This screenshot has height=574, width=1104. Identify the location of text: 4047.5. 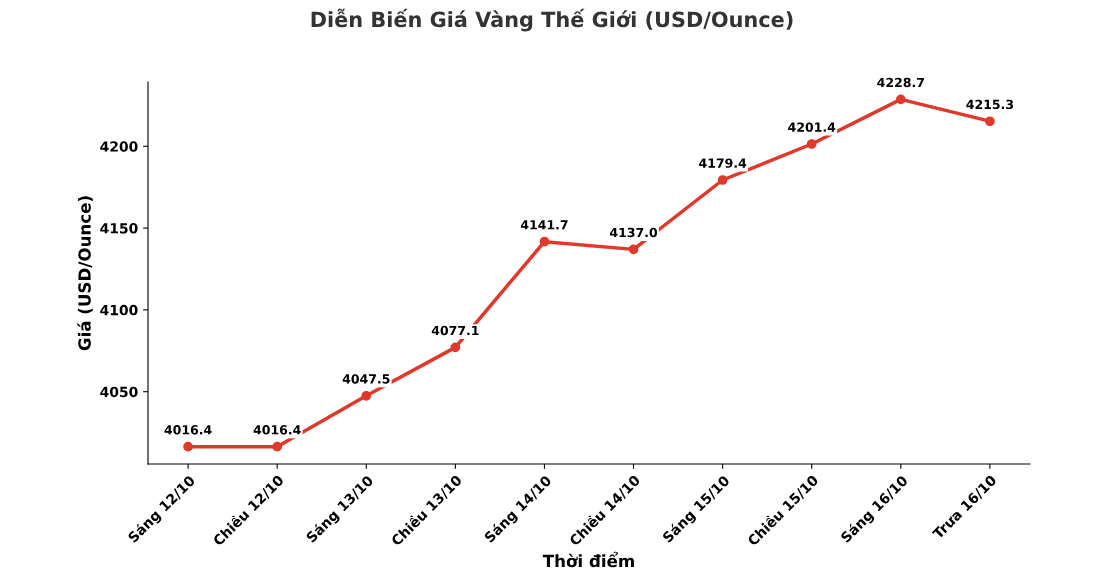
(366, 379).